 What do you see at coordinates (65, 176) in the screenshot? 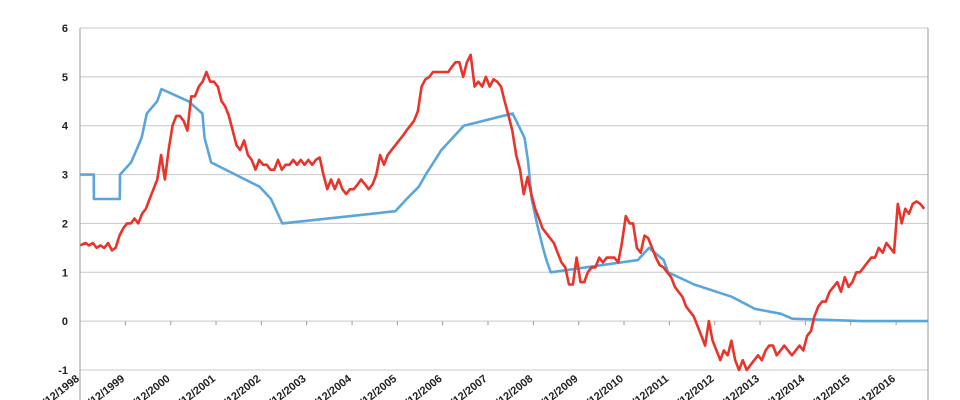
I see `y-tick-label: 3` at bounding box center [65, 176].